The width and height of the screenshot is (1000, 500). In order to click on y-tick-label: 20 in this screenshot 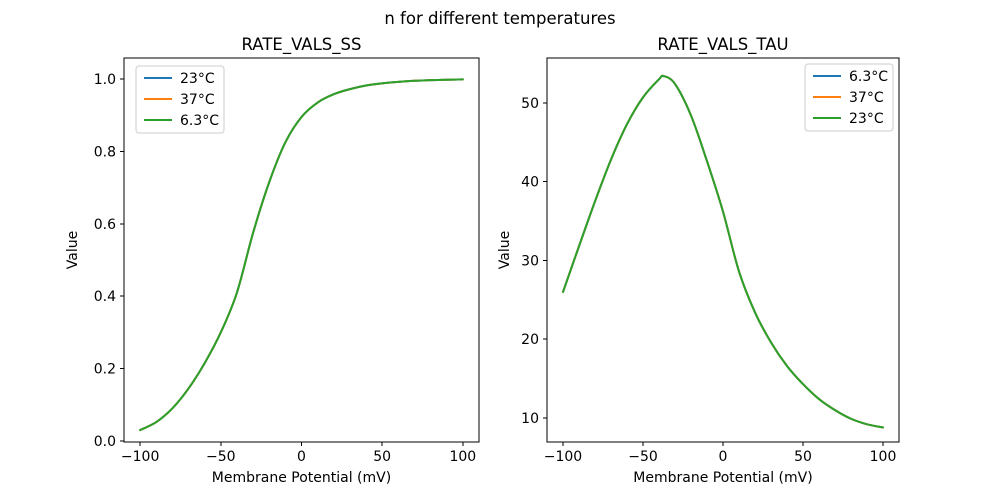, I will do `click(530, 340)`.